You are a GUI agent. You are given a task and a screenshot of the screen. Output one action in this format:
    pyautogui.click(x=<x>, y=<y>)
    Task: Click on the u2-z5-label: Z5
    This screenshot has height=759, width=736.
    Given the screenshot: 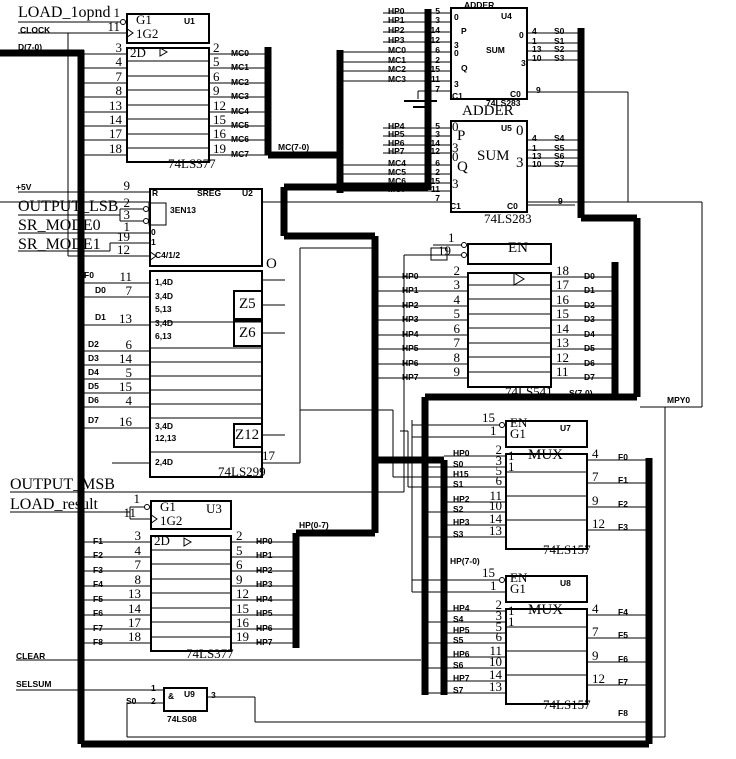 What is the action you would take?
    pyautogui.click(x=247, y=304)
    